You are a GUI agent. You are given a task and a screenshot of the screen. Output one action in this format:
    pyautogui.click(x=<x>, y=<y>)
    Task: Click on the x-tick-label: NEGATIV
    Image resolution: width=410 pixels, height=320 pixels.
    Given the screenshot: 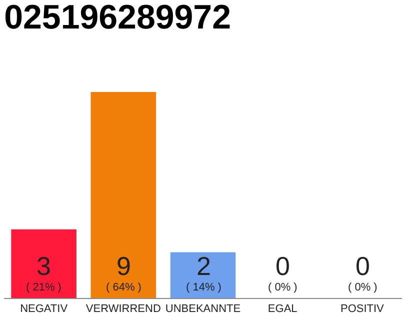 What is the action you would take?
    pyautogui.click(x=44, y=309)
    